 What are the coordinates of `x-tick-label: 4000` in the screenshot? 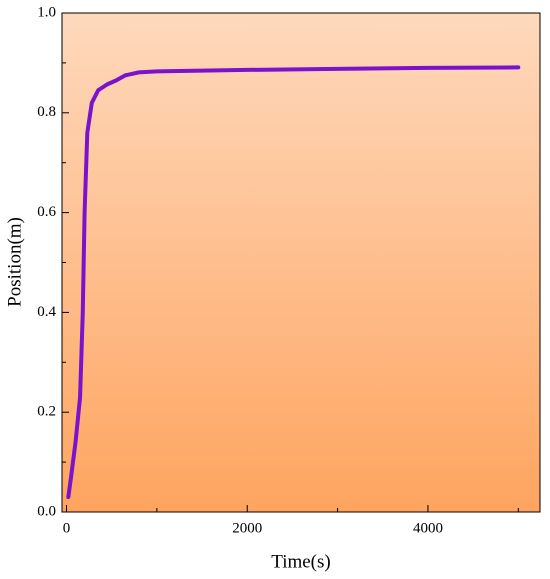 It's located at (428, 528).